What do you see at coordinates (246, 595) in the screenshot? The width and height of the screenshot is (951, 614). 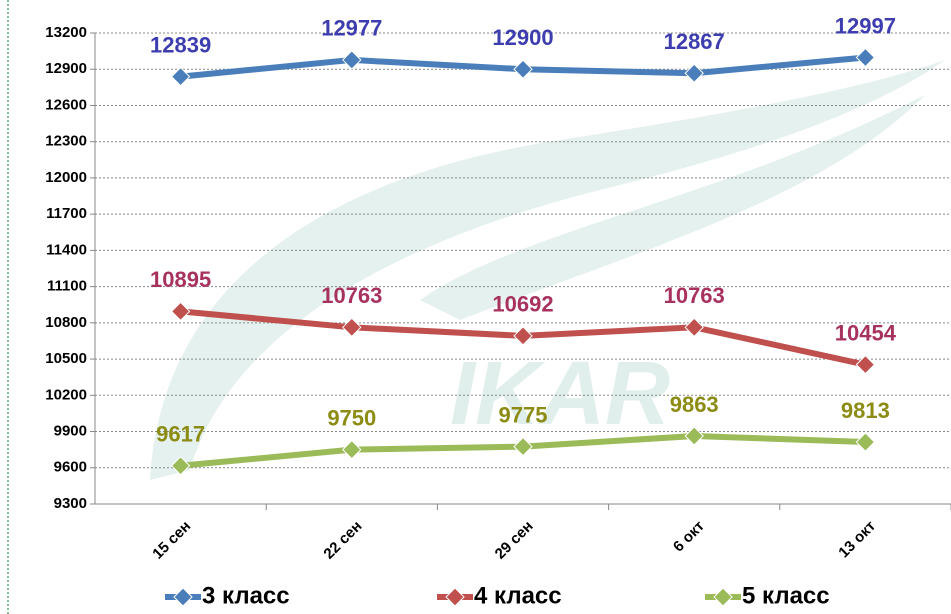 I see `legend-label: 3 класс` at bounding box center [246, 595].